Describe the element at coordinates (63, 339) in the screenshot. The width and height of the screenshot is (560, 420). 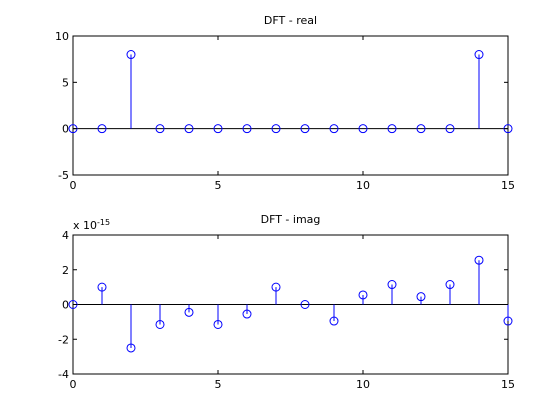
I see `y-tick-label: -2` at that location.